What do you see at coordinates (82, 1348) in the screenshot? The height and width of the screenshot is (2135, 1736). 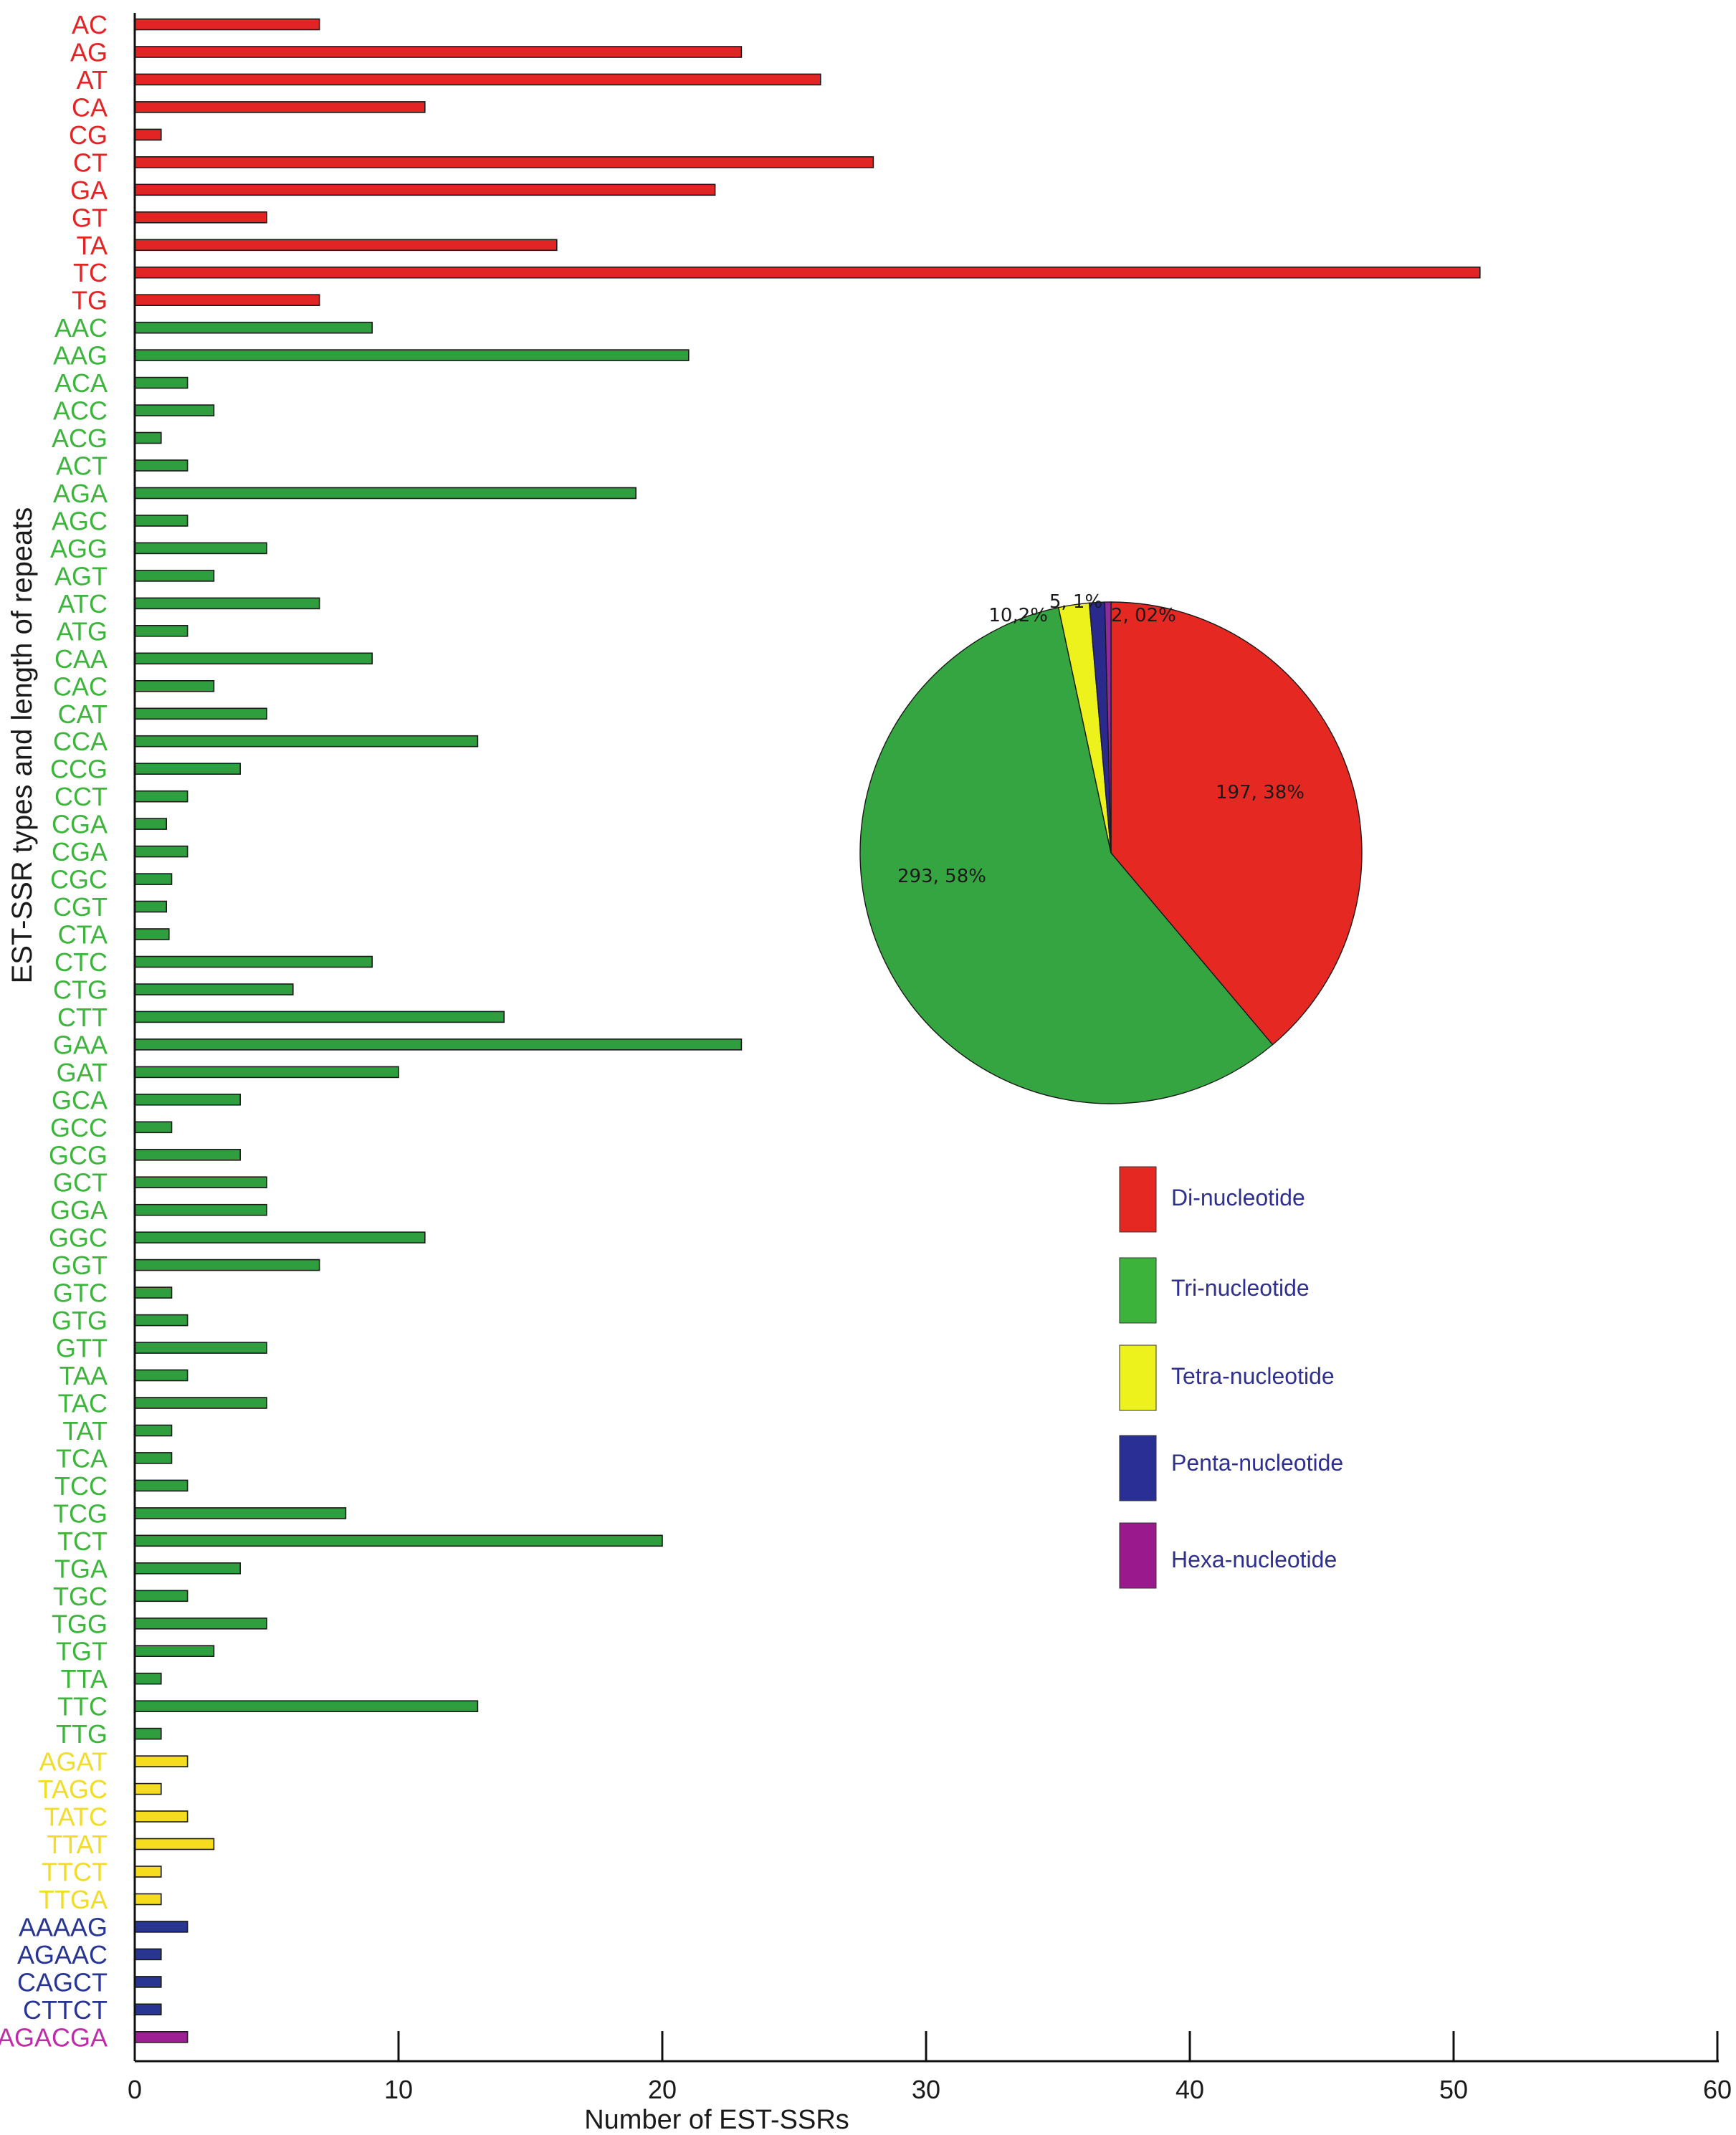 I see `category-label-gtt: GTT` at bounding box center [82, 1348].